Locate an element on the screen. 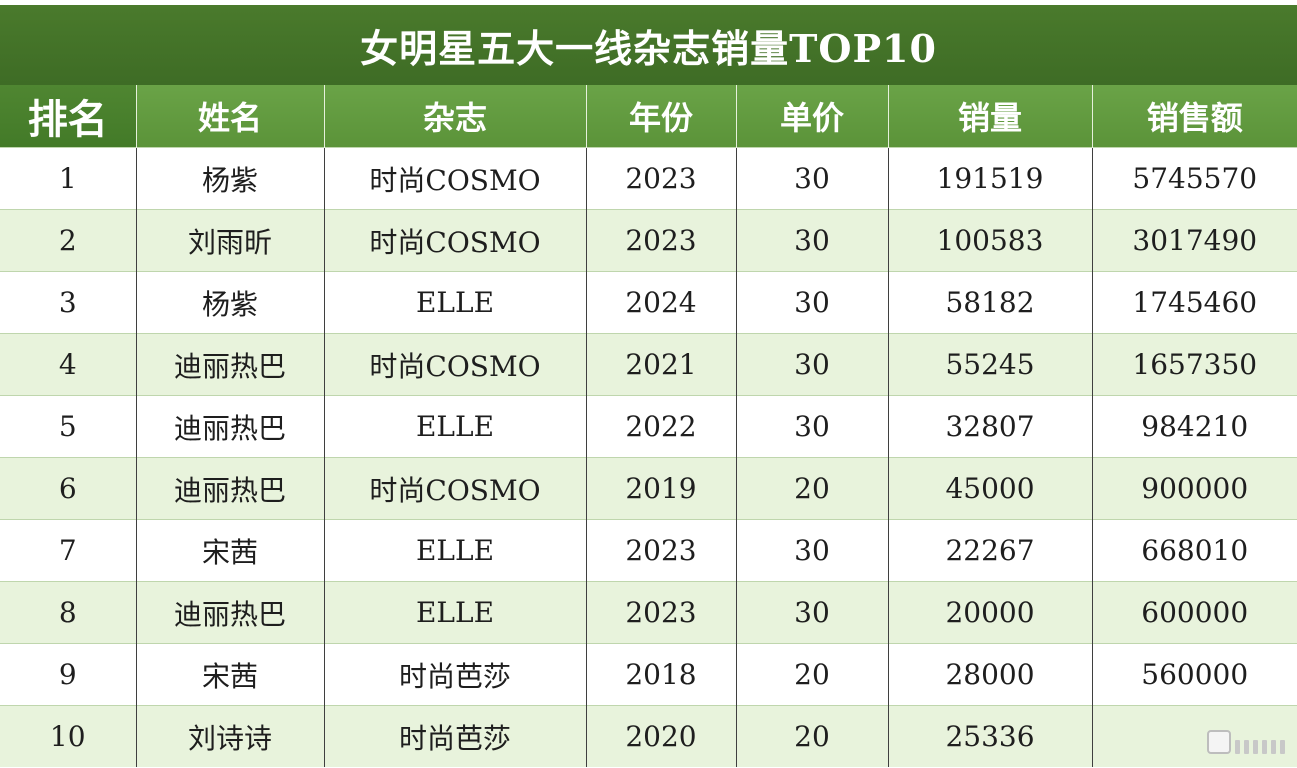  header-unit-price: 单价 is located at coordinates (812, 116).